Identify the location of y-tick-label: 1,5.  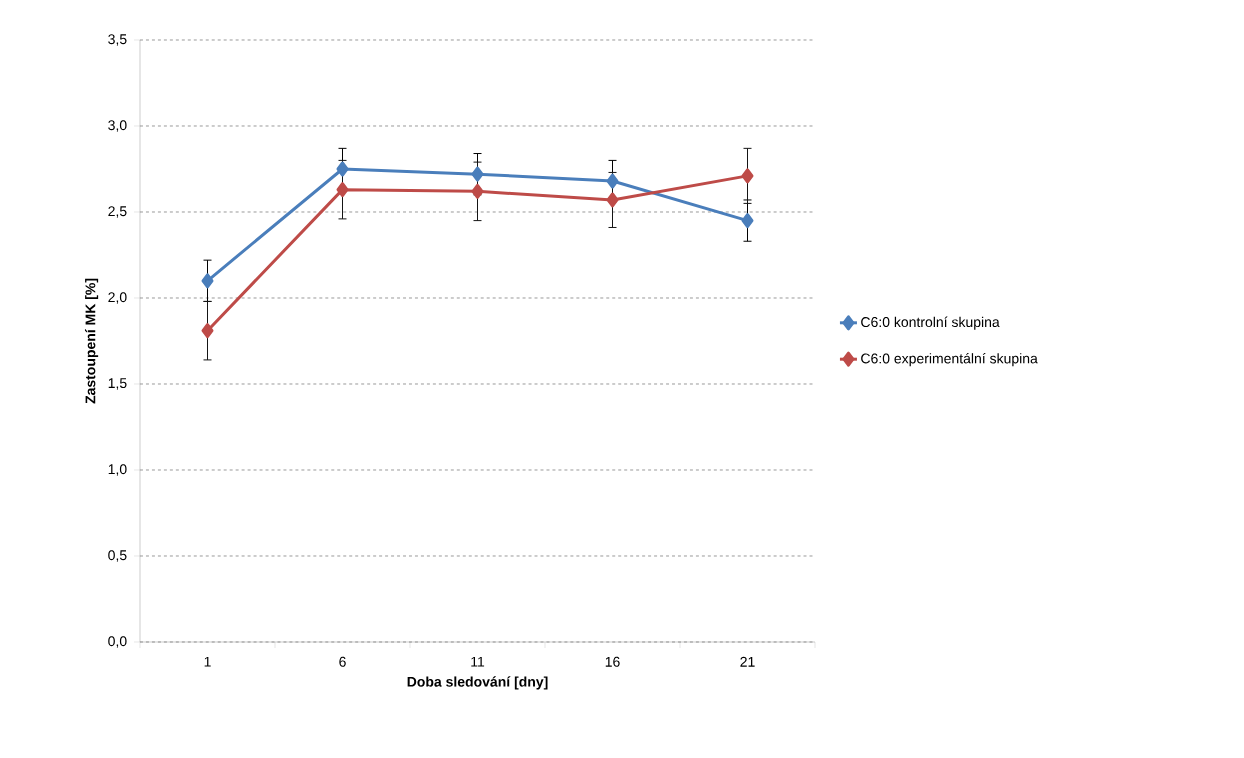
(117, 384).